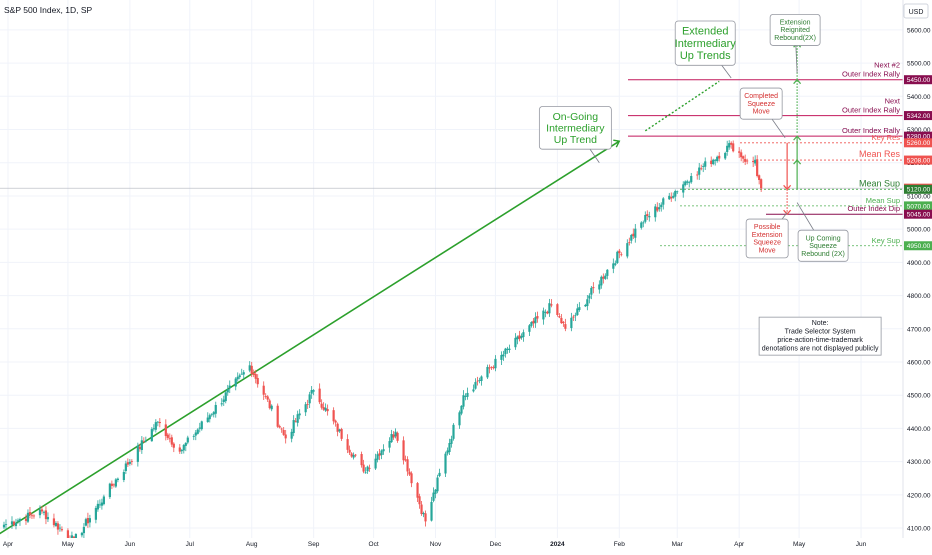 The width and height of the screenshot is (932, 555). Describe the element at coordinates (466, 11) in the screenshot. I see `chart-header: S&P 500 Index, 1D, SP USD` at that location.